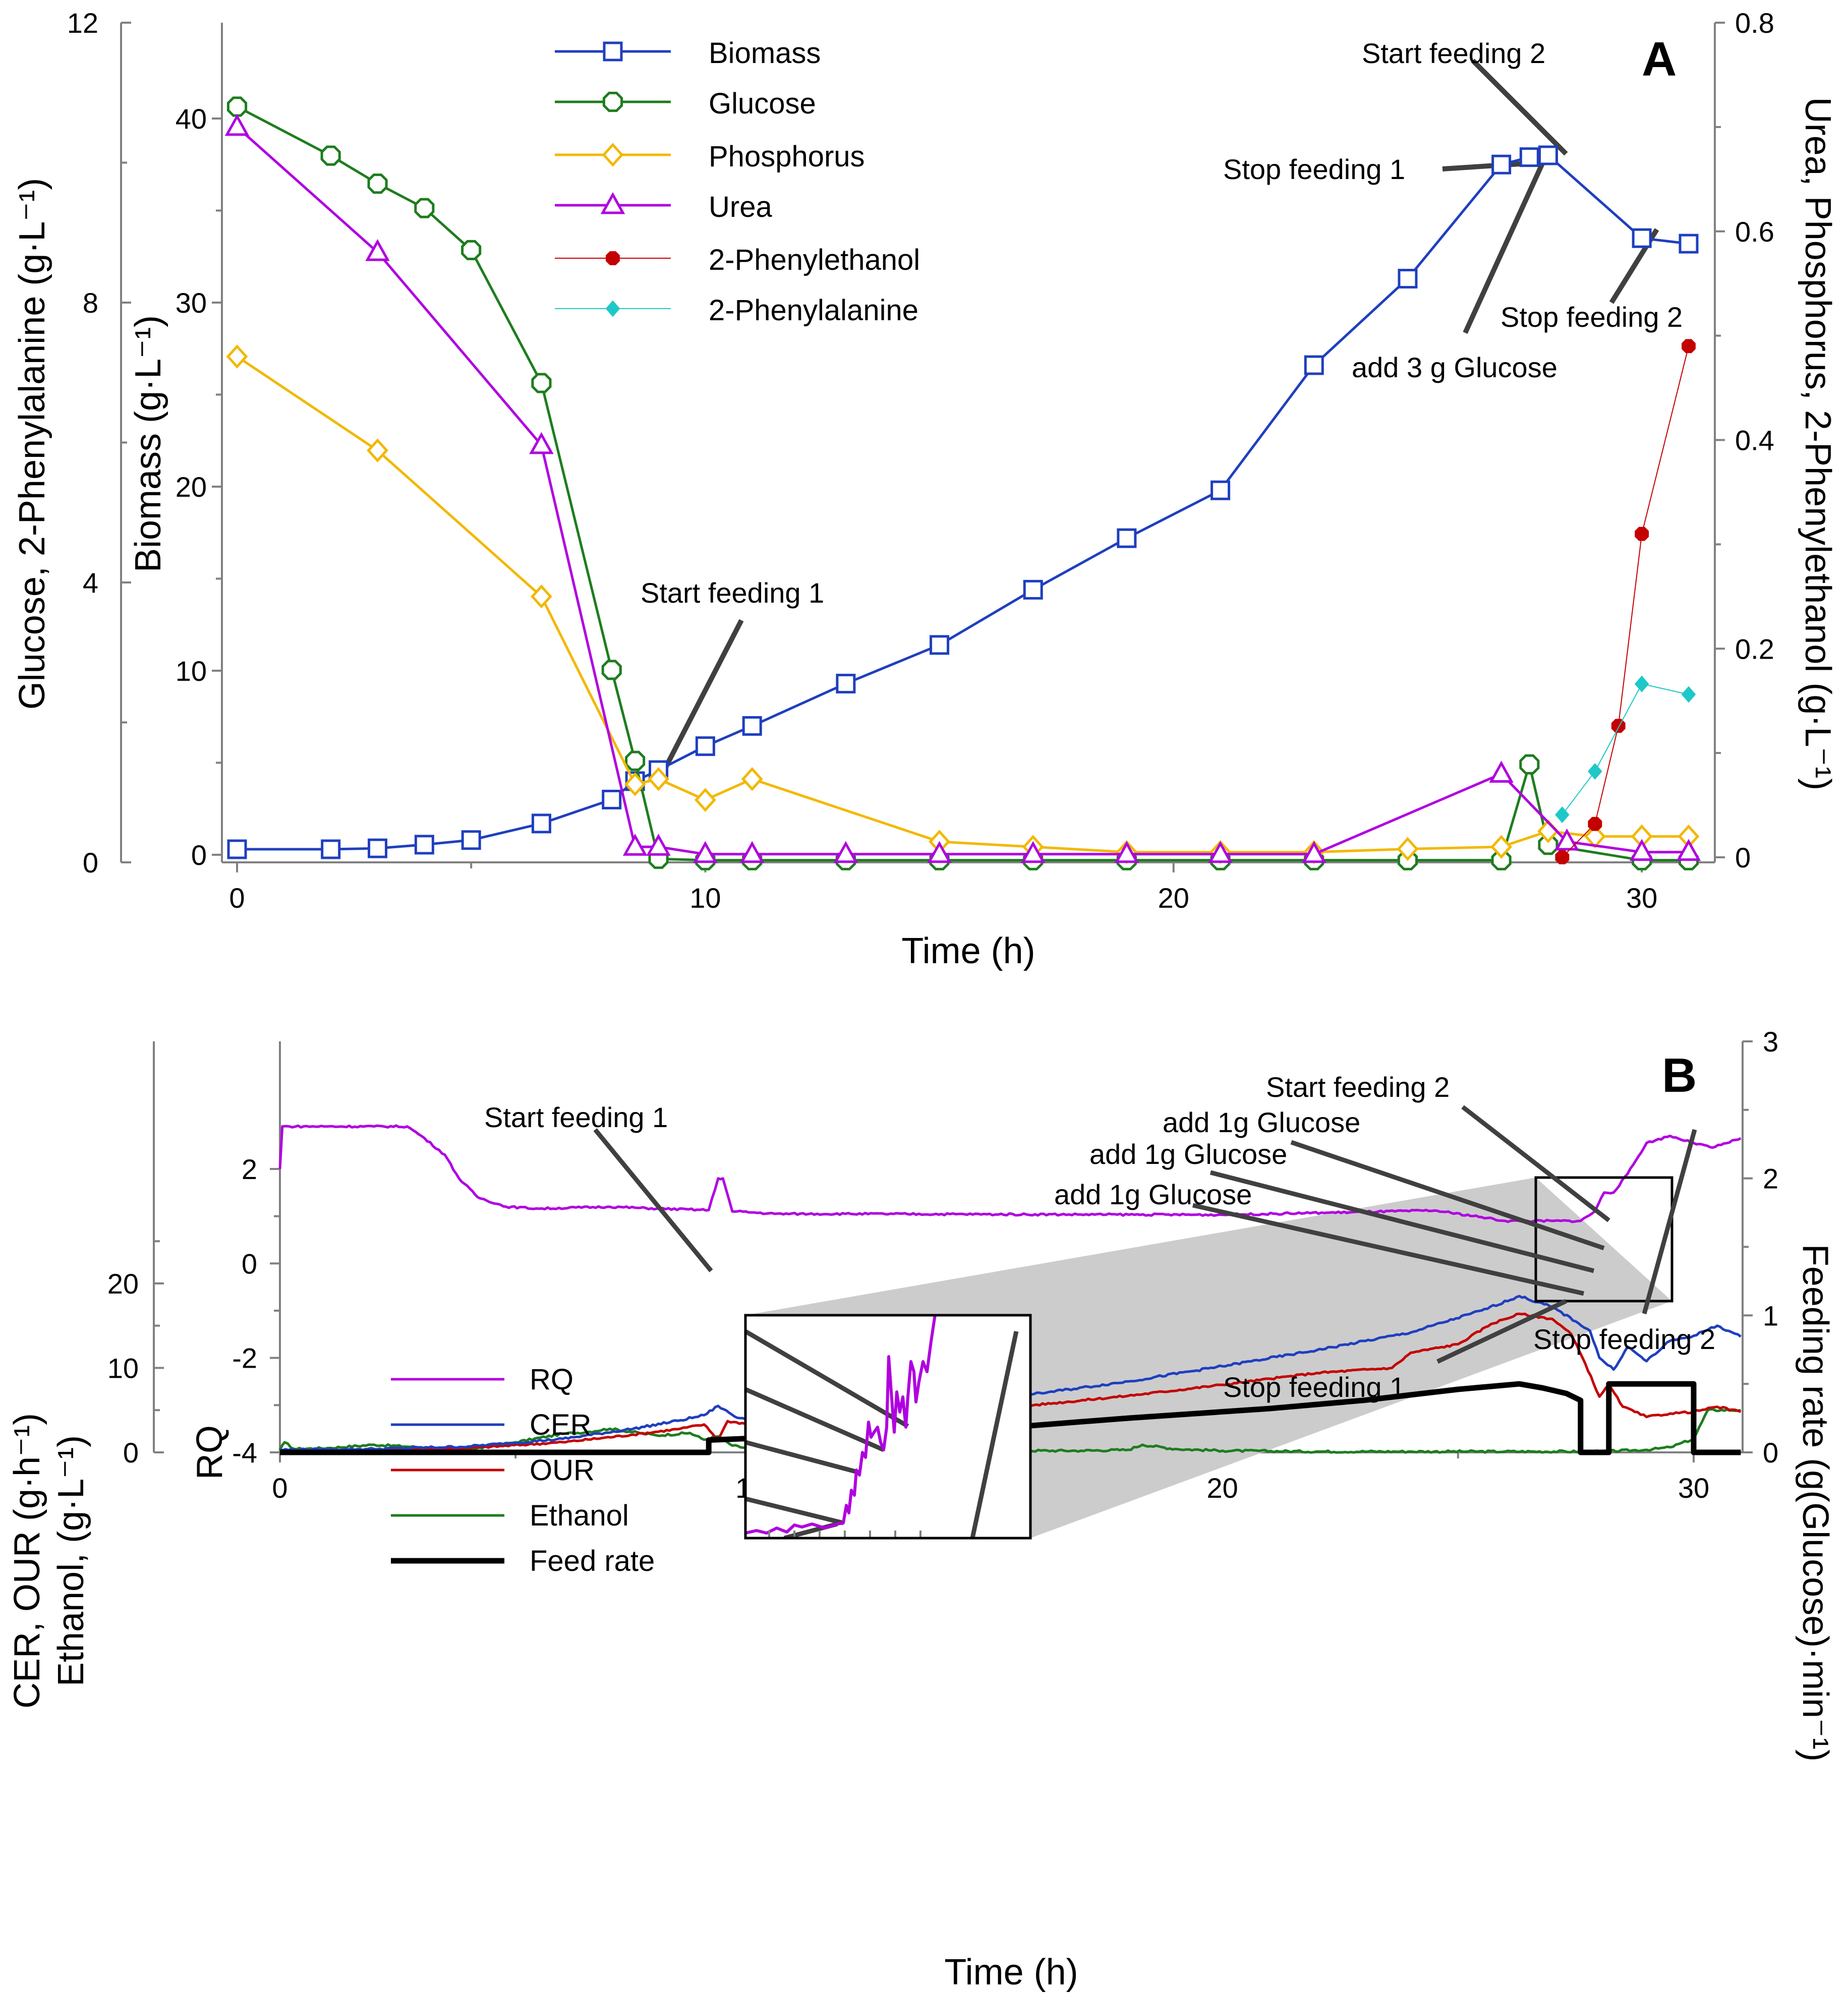 This screenshot has height=1995, width=1848. I want to click on b-stop-feeding-2-pointer, so click(1669, 1222).